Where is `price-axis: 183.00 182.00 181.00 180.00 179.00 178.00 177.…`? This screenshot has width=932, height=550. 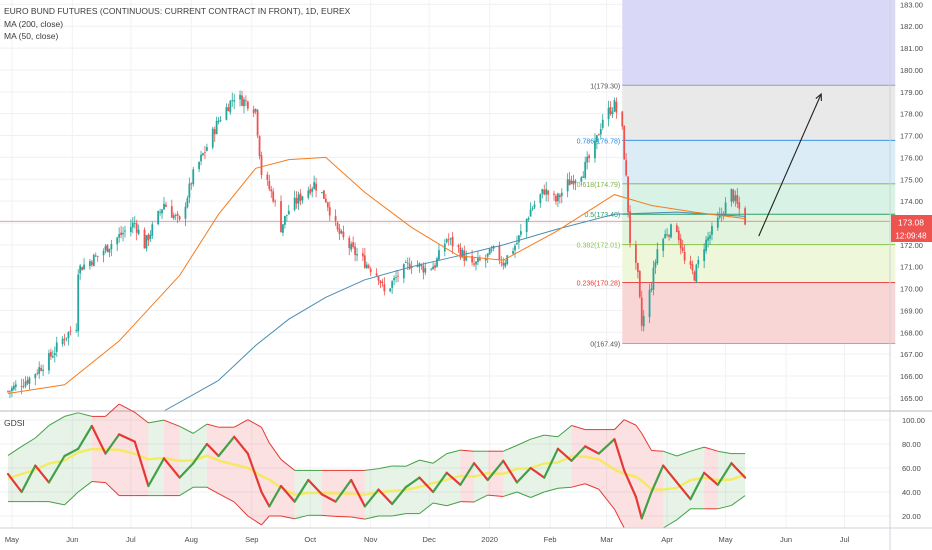 price-axis: 183.00 182.00 181.00 180.00 179.00 178.00 177.… is located at coordinates (912, 260).